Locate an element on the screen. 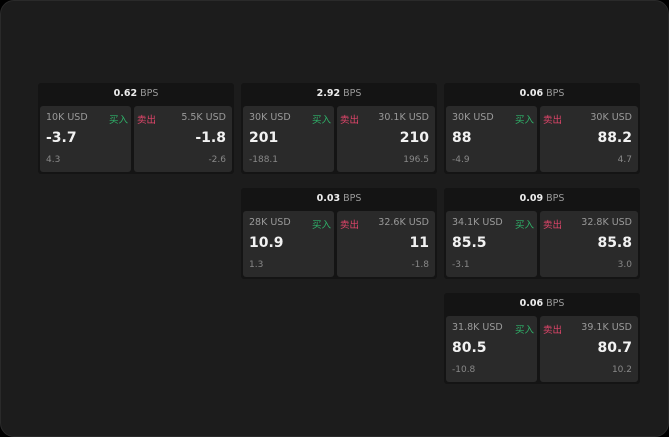 The width and height of the screenshot is (669, 437). bid-price: 85.5 is located at coordinates (469, 243).